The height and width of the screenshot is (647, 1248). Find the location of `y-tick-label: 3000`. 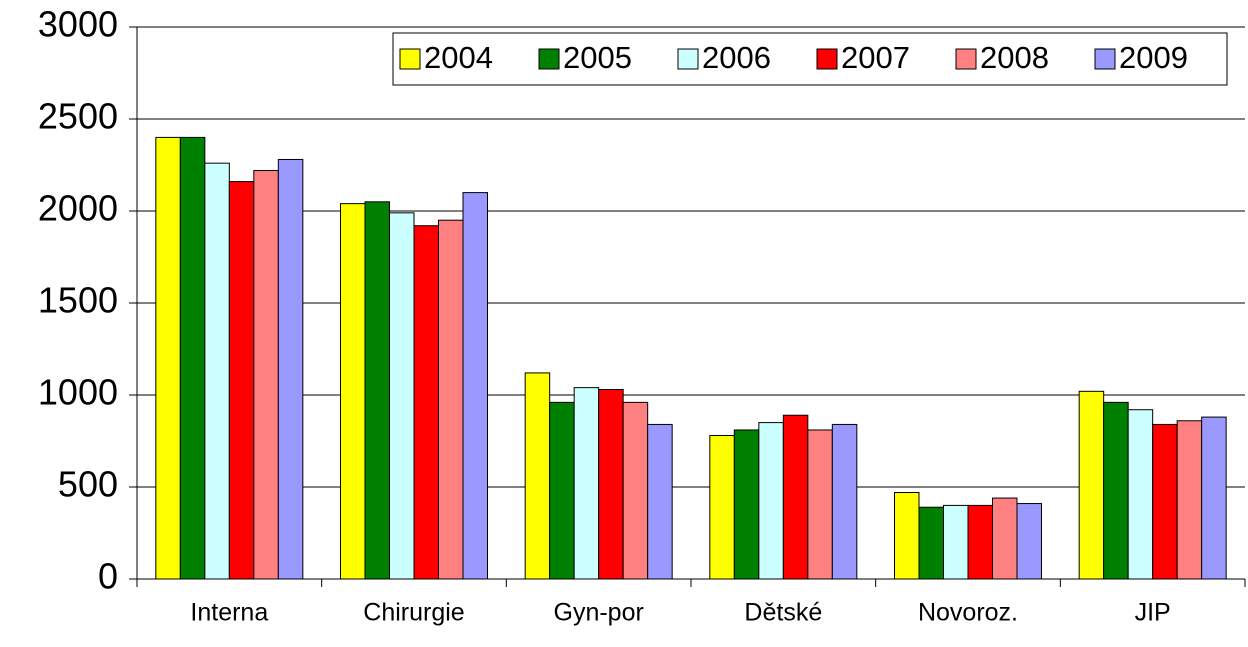

y-tick-label: 3000 is located at coordinates (78, 24).